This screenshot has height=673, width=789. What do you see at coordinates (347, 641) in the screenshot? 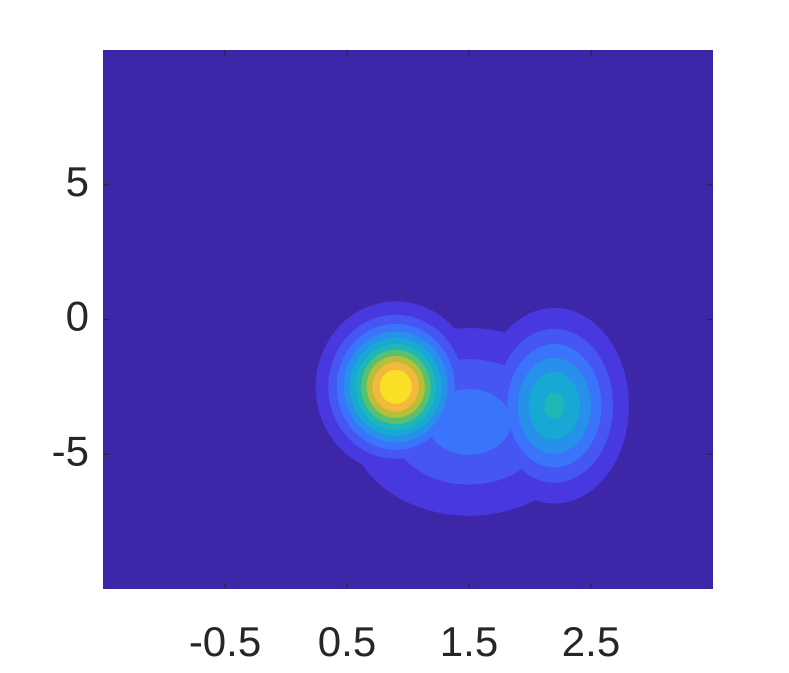
I see `x-tick-label: 0.5` at bounding box center [347, 641].